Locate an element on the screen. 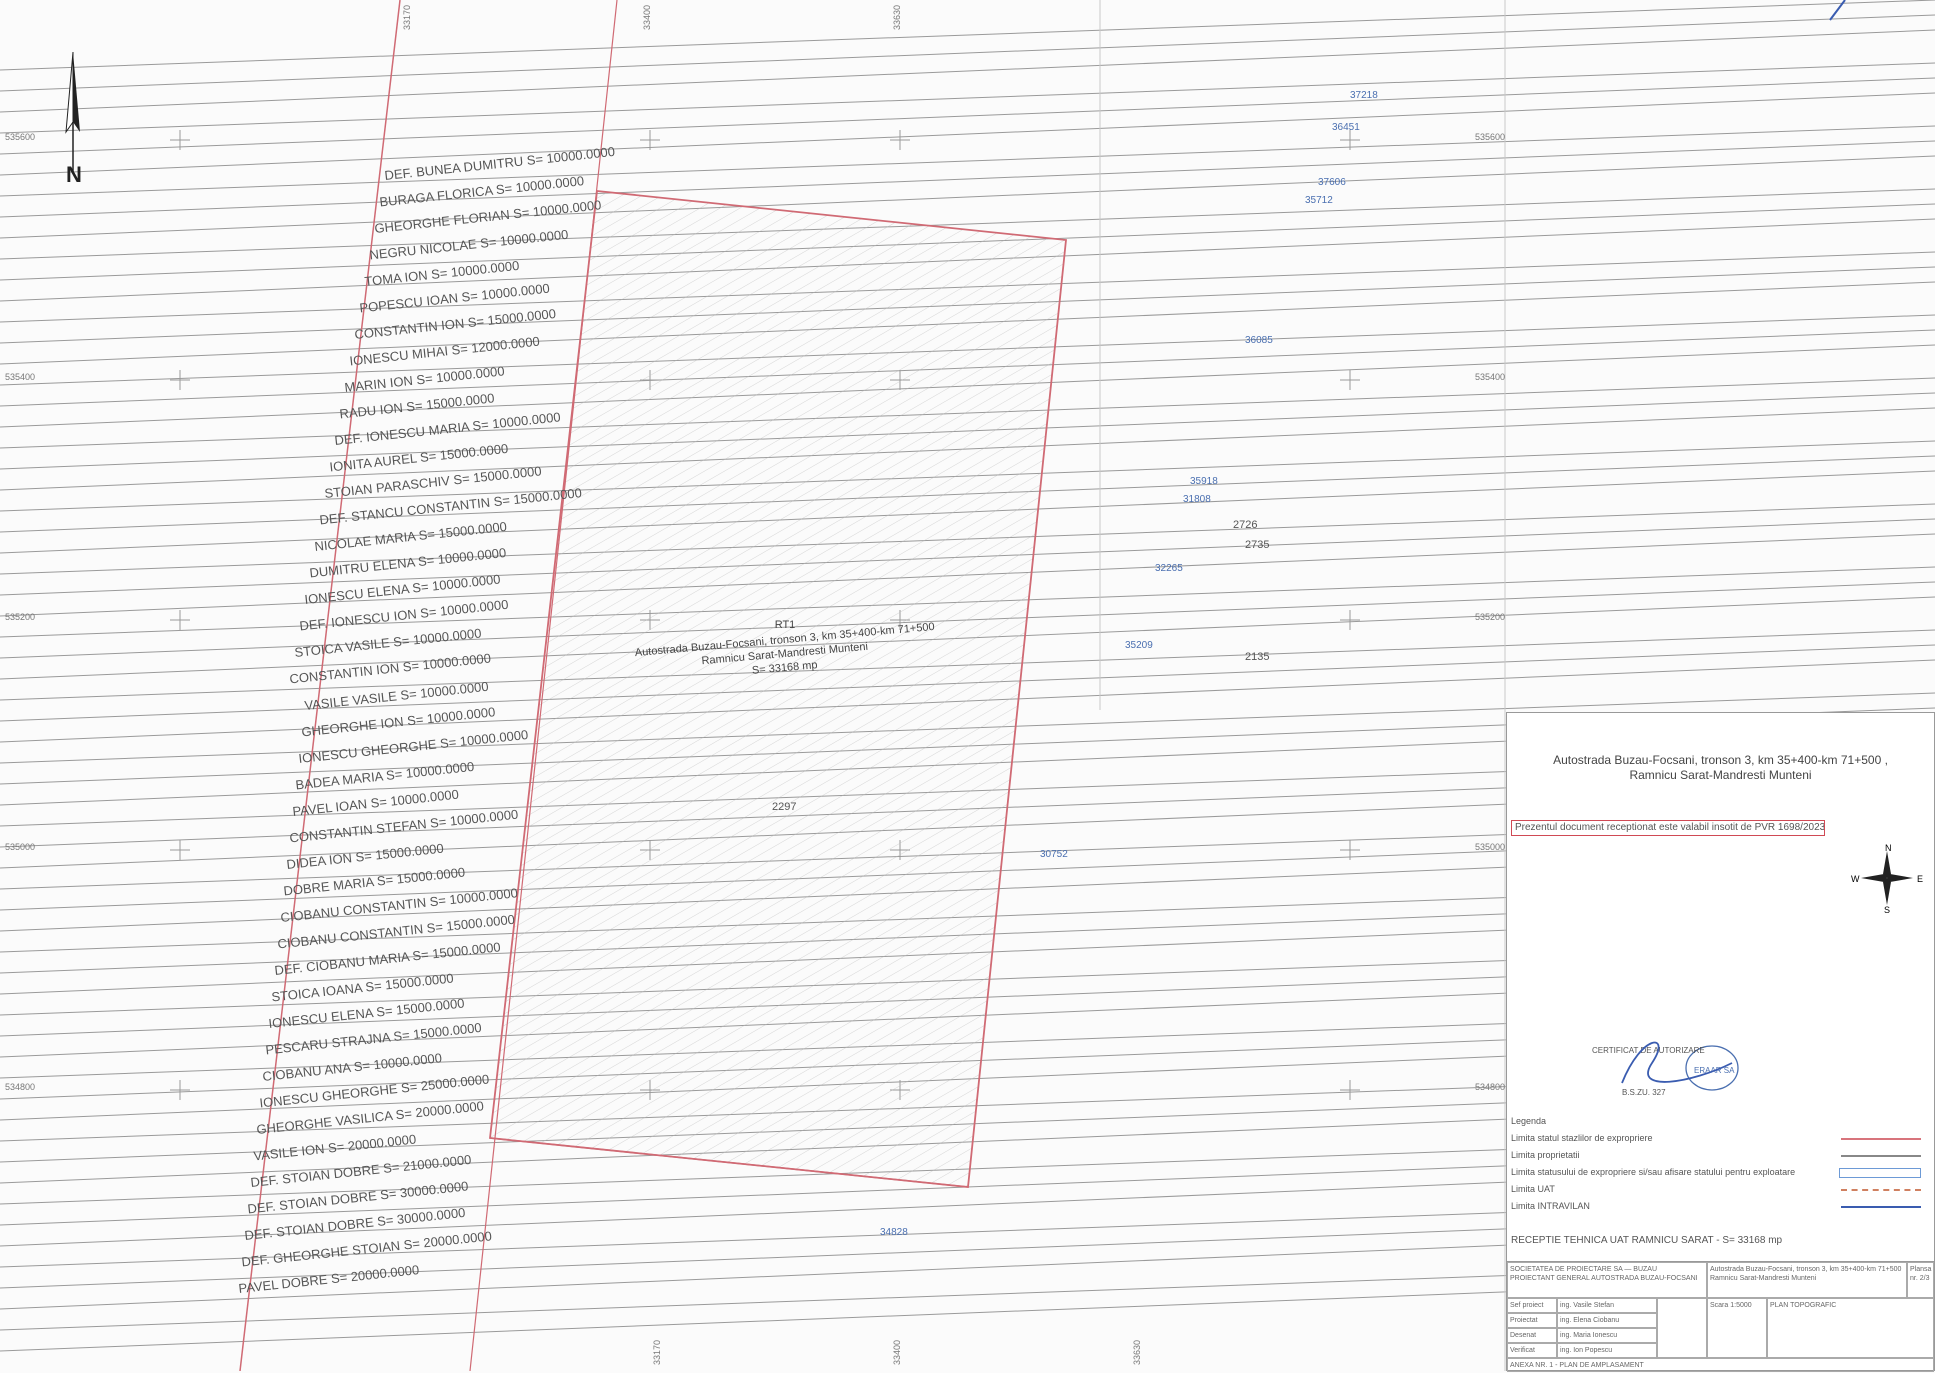  legend-item: Limita INTRAVILAN is located at coordinates (1720, 1206).